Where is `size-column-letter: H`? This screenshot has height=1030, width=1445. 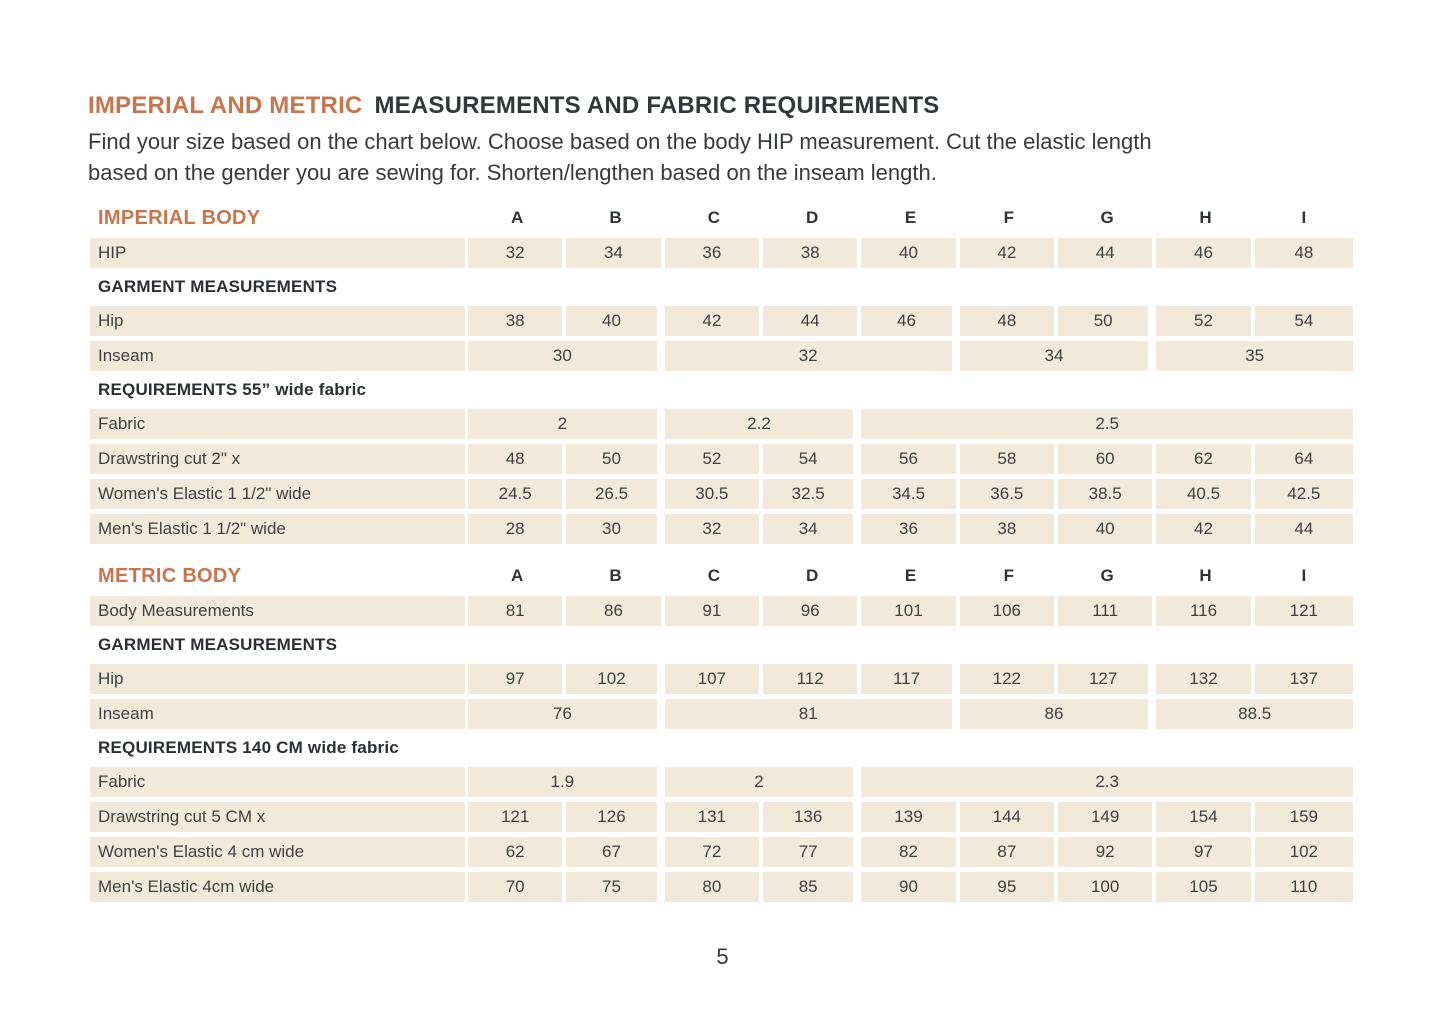
size-column-letter: H is located at coordinates (1205, 575).